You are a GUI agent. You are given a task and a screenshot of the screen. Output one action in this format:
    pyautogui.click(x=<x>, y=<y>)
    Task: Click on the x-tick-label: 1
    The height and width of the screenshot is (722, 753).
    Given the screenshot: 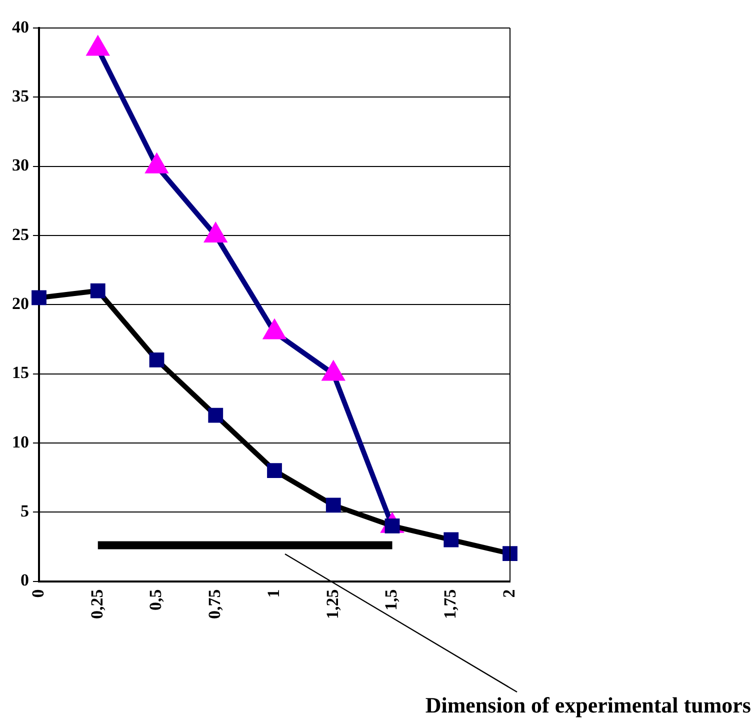 What is the action you would take?
    pyautogui.click(x=273, y=593)
    